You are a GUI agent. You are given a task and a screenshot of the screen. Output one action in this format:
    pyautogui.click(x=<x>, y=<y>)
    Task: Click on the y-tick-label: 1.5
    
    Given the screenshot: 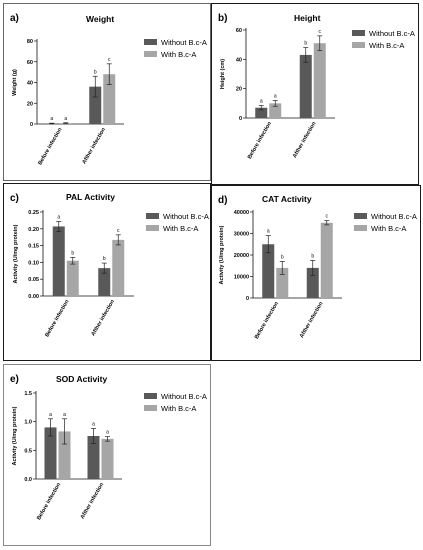 What is the action you would take?
    pyautogui.click(x=28, y=394)
    